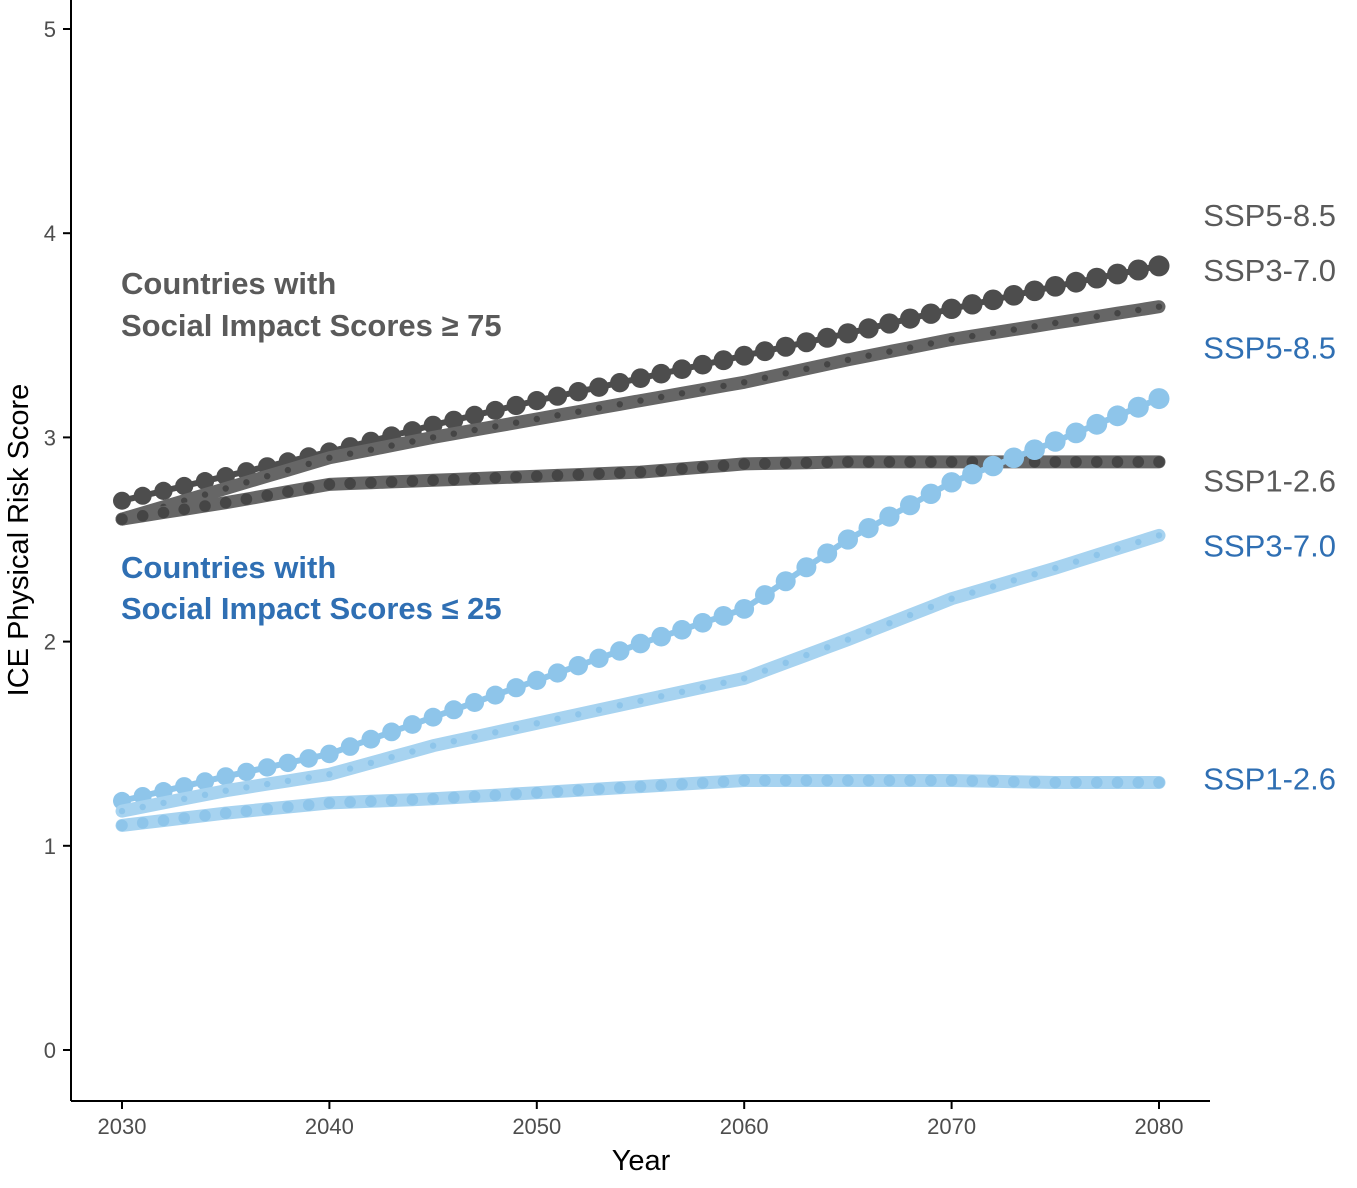  I want to click on end-label-low: SSP3-7.0, so click(1269, 546).